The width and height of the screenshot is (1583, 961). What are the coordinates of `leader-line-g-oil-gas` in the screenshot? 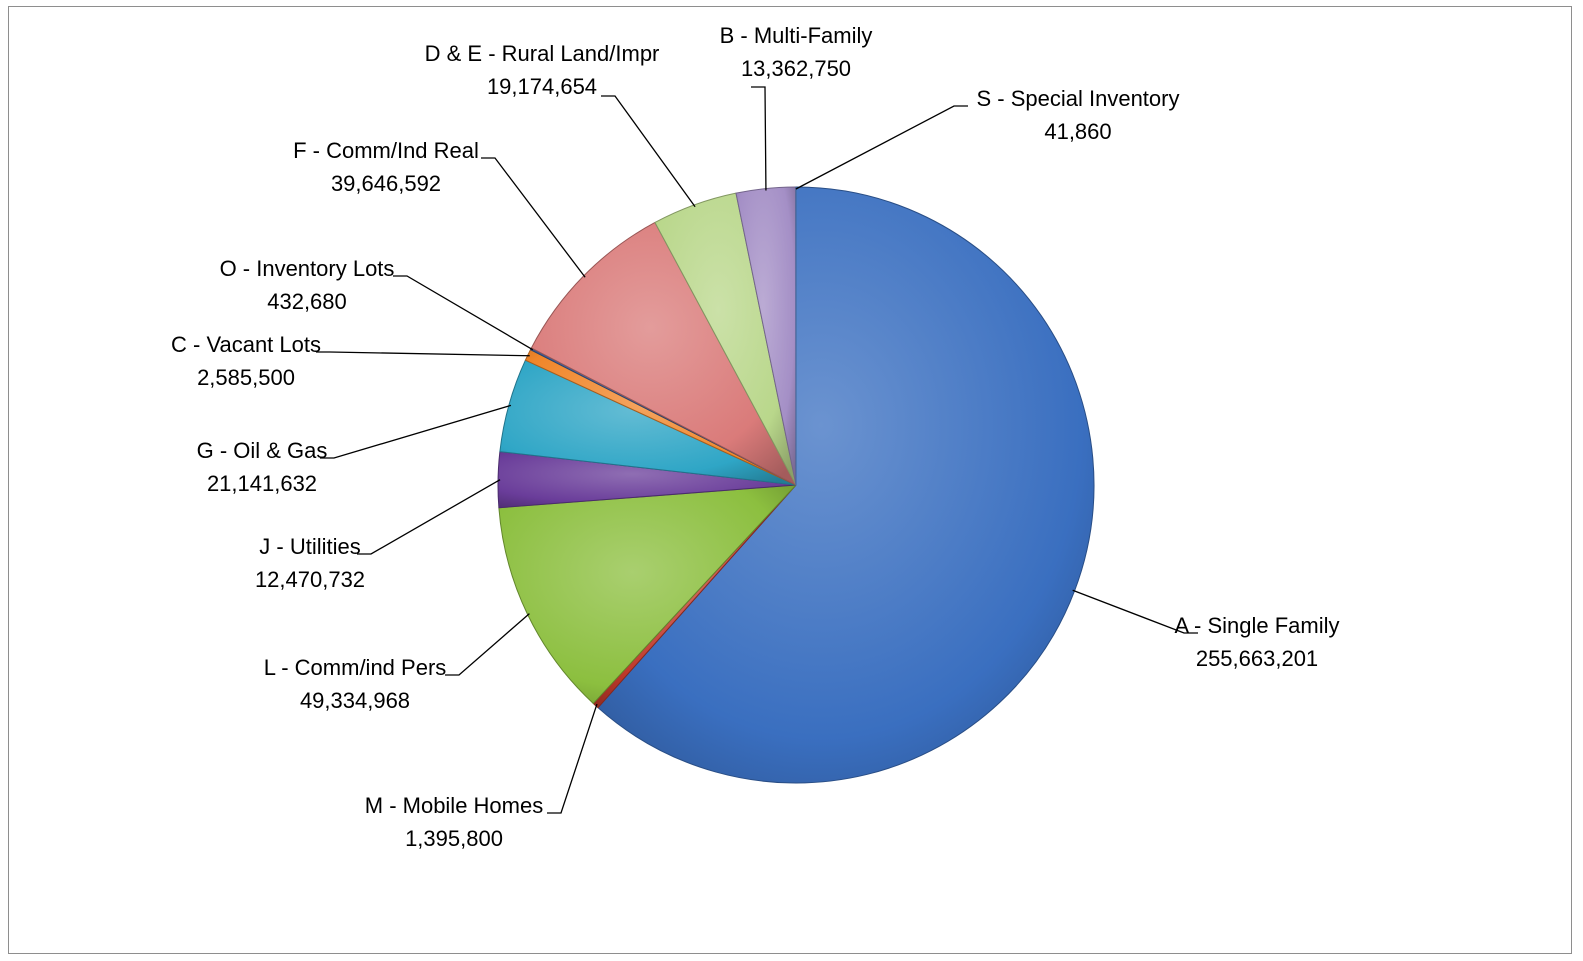 It's located at (416, 431).